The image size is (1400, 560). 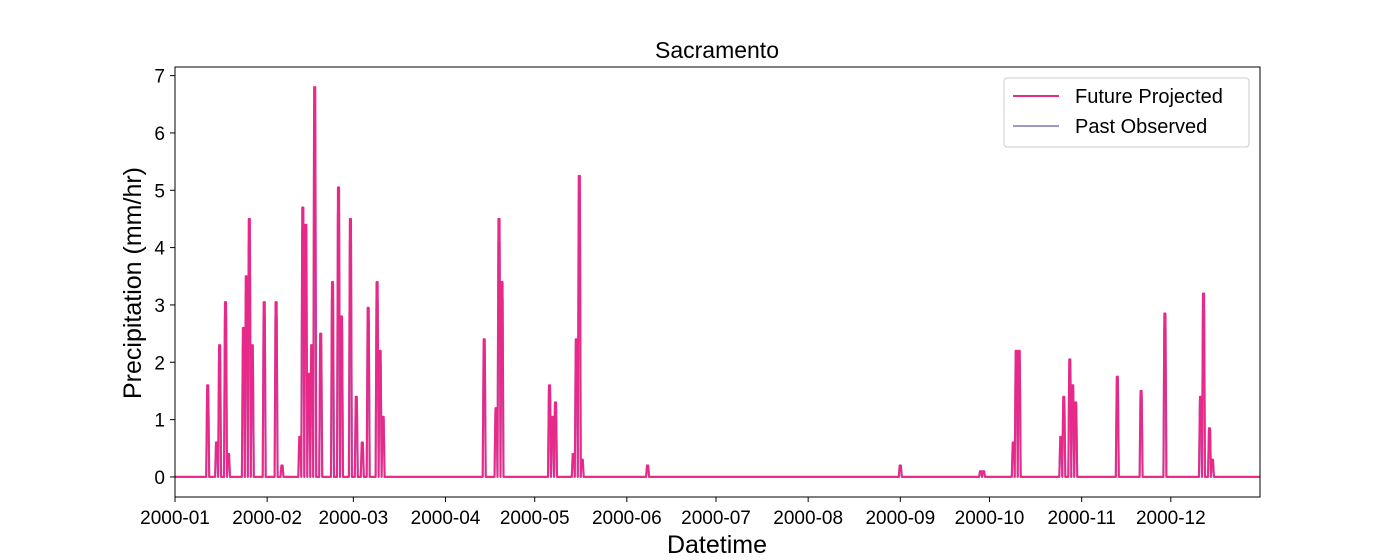 I want to click on y-tick-label: 7, so click(x=159, y=77).